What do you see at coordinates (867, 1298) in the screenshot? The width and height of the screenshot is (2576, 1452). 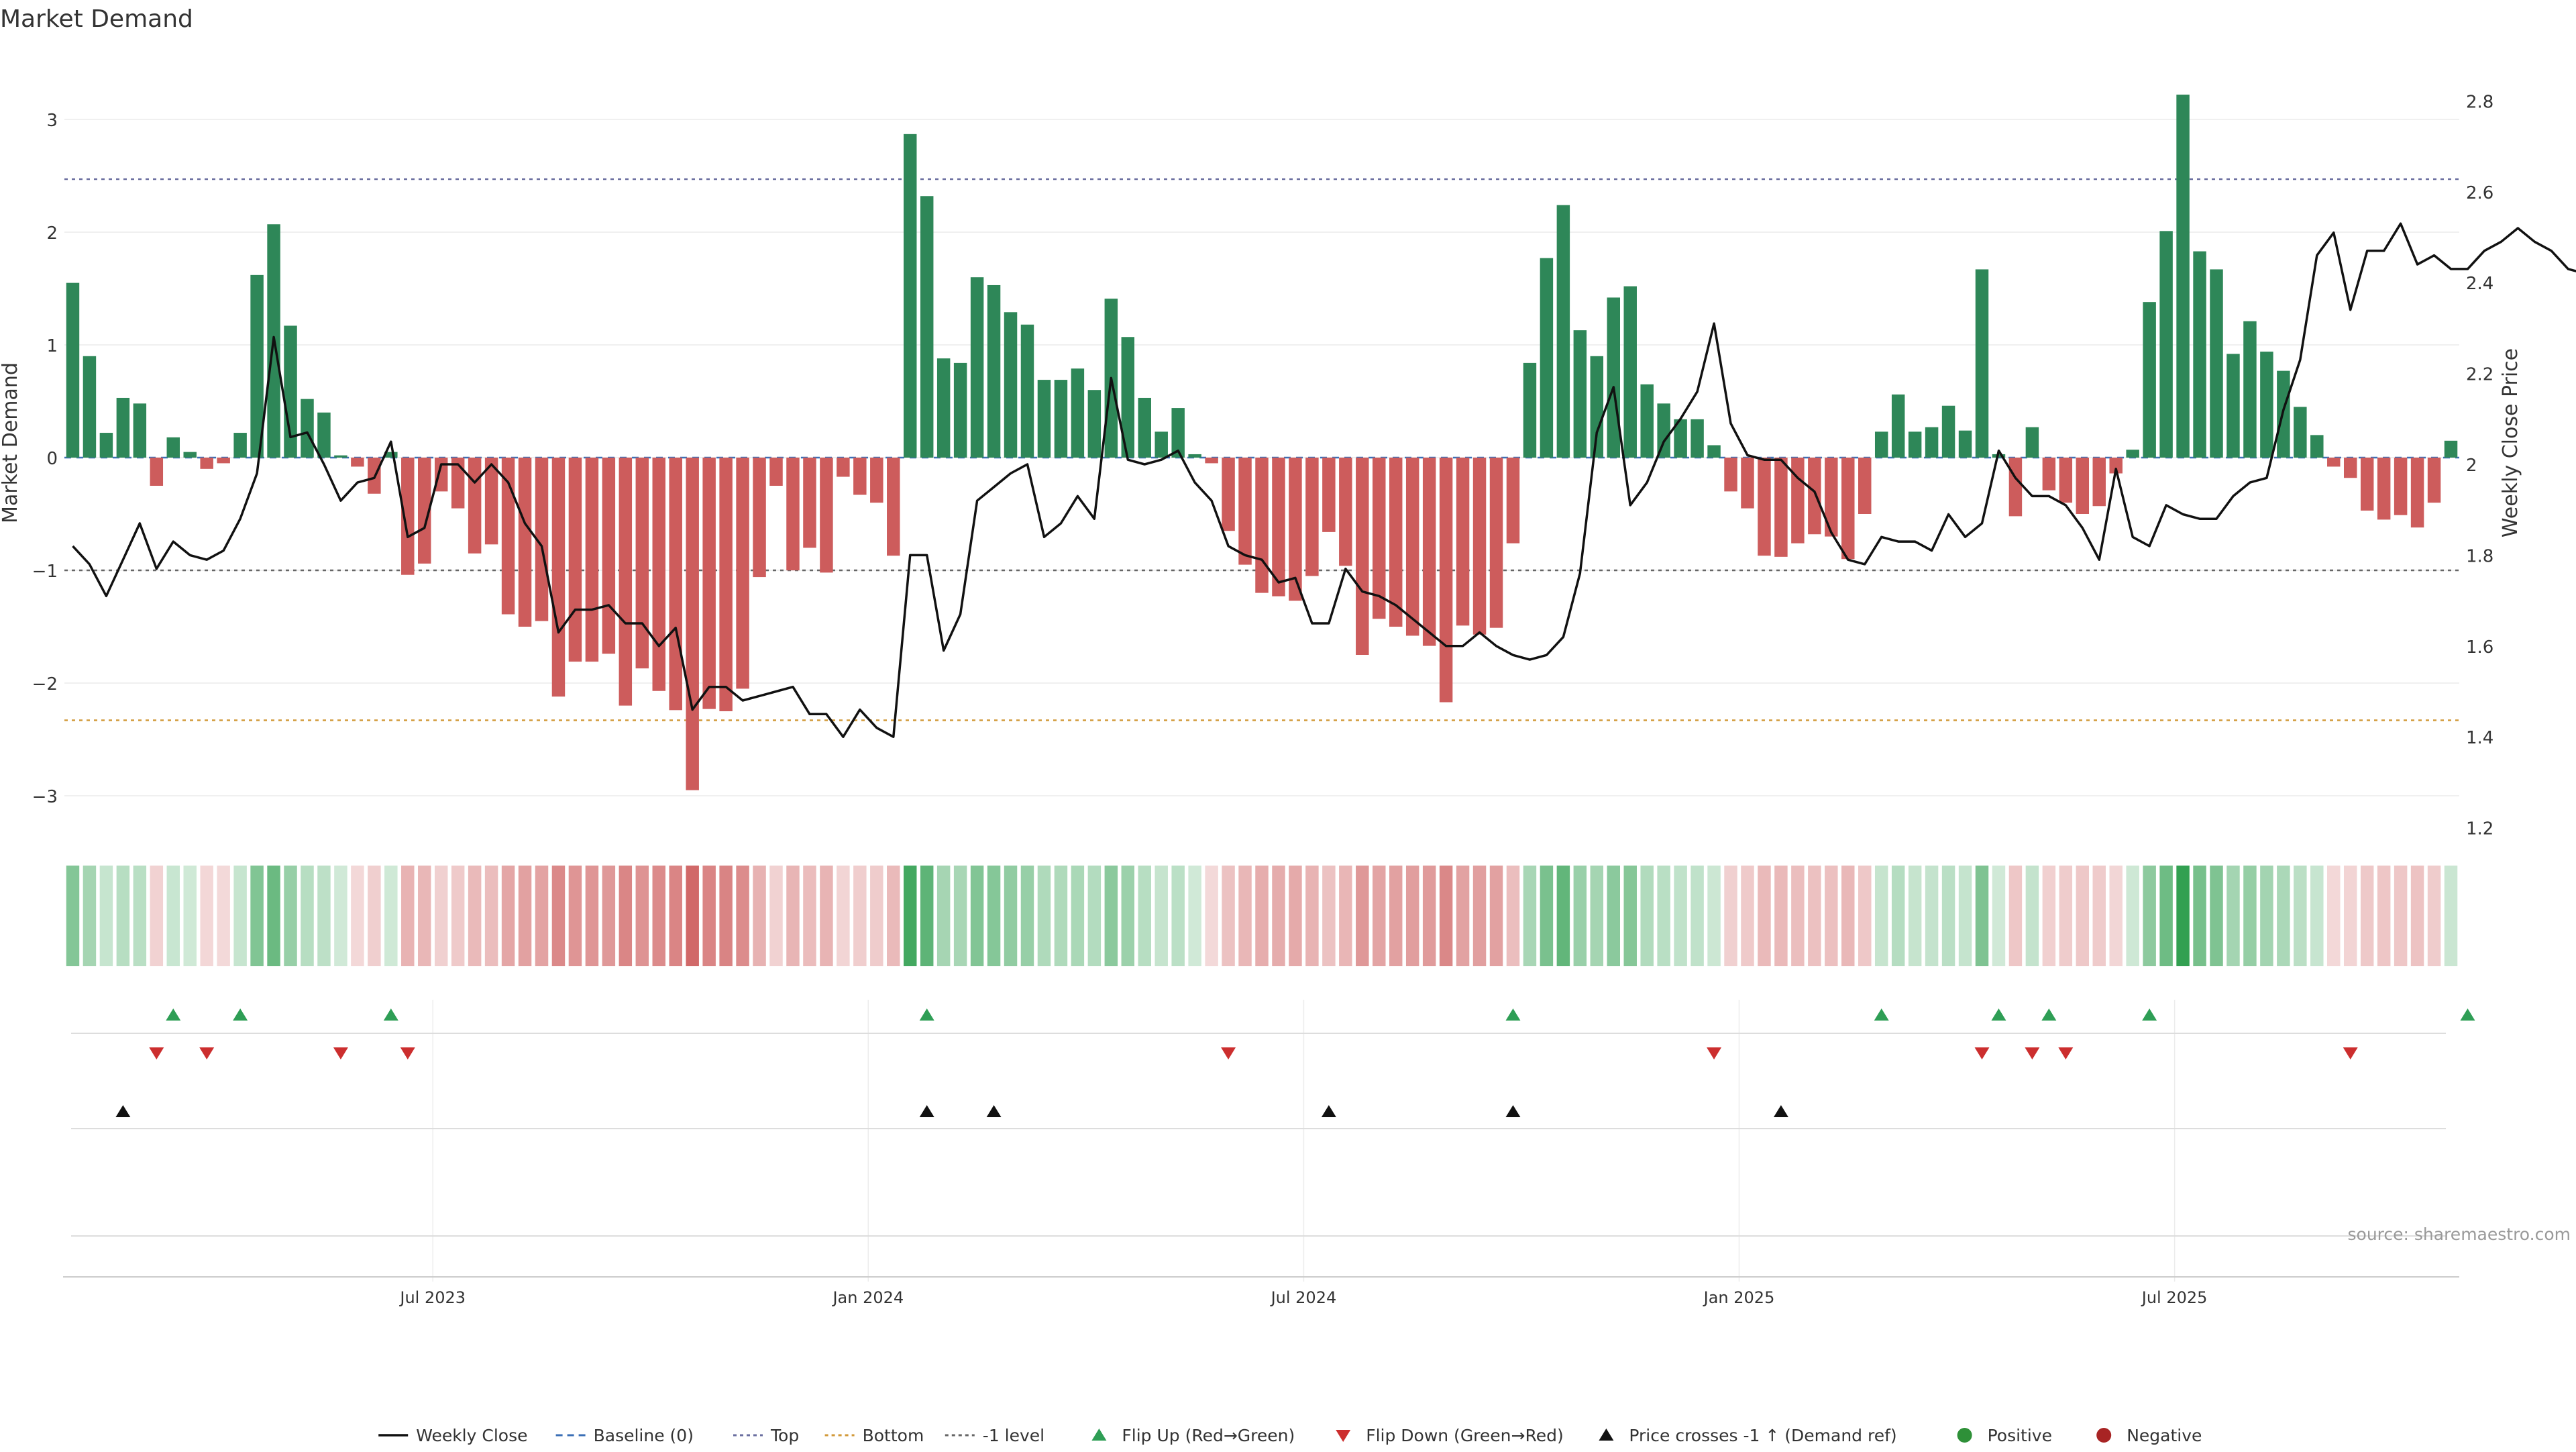 I see `x-tick-label: Jan 2024` at bounding box center [867, 1298].